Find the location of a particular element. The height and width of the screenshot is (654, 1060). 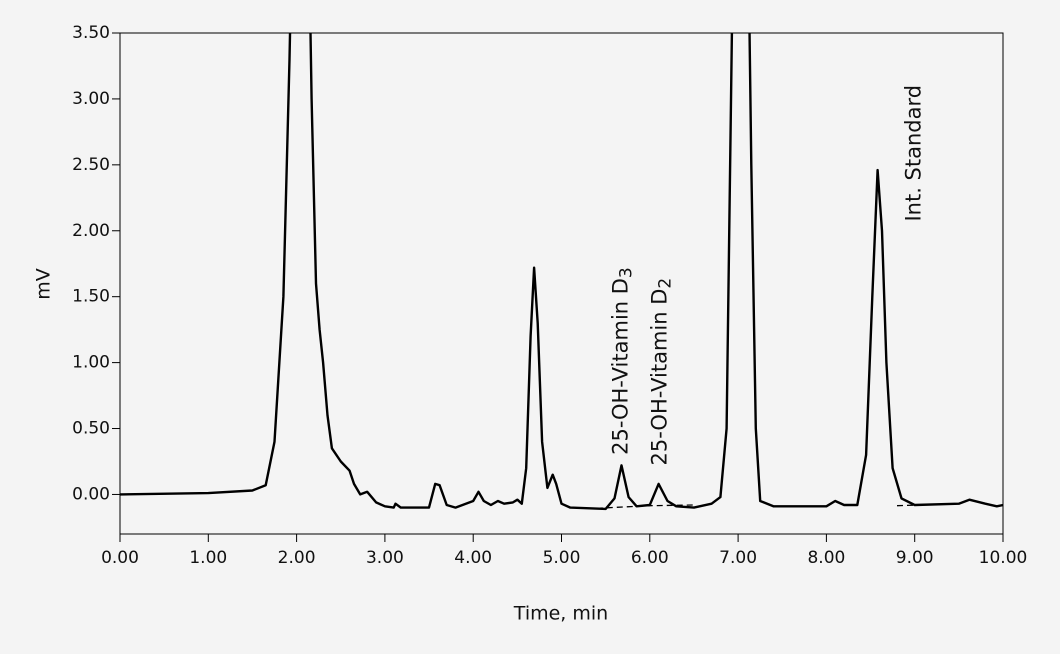

y-axis-label: mV is located at coordinates (44, 284).